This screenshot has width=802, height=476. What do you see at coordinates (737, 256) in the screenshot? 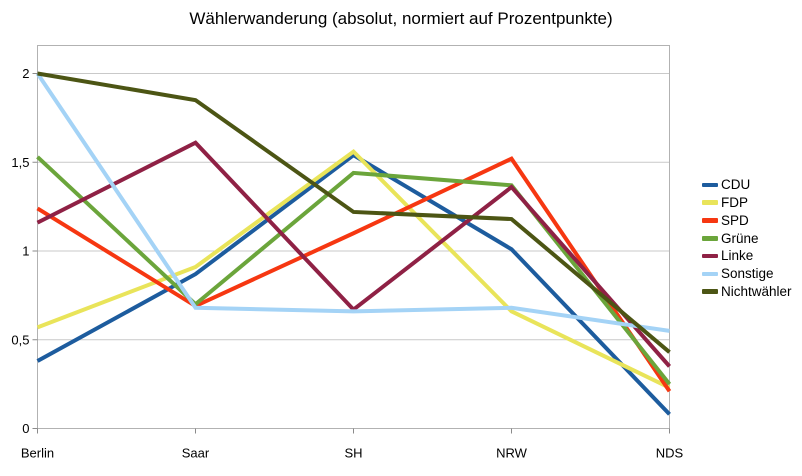
I see `legend-label-linke: Linke` at bounding box center [737, 256].